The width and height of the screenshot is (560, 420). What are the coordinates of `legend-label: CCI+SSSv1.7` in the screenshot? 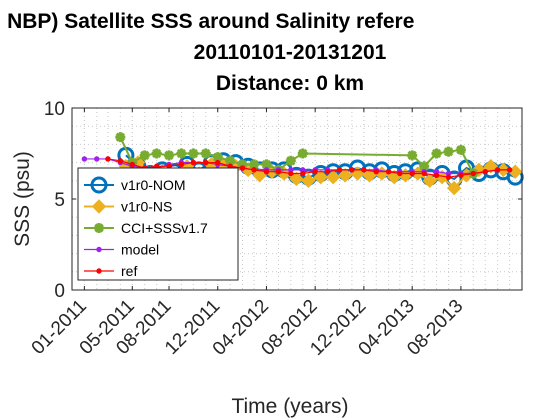 It's located at (164, 228).